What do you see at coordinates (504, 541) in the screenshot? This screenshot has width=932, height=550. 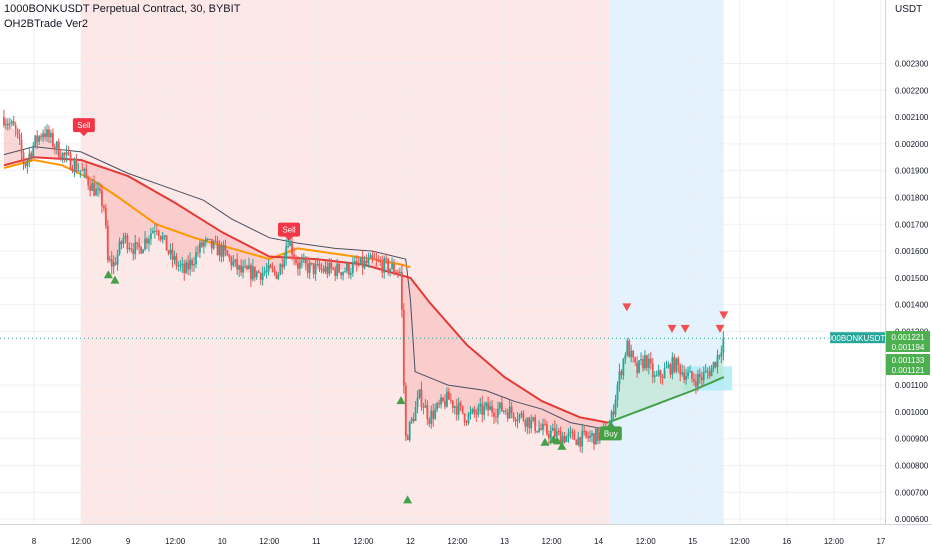 I see `x-tick-label: 13` at bounding box center [504, 541].